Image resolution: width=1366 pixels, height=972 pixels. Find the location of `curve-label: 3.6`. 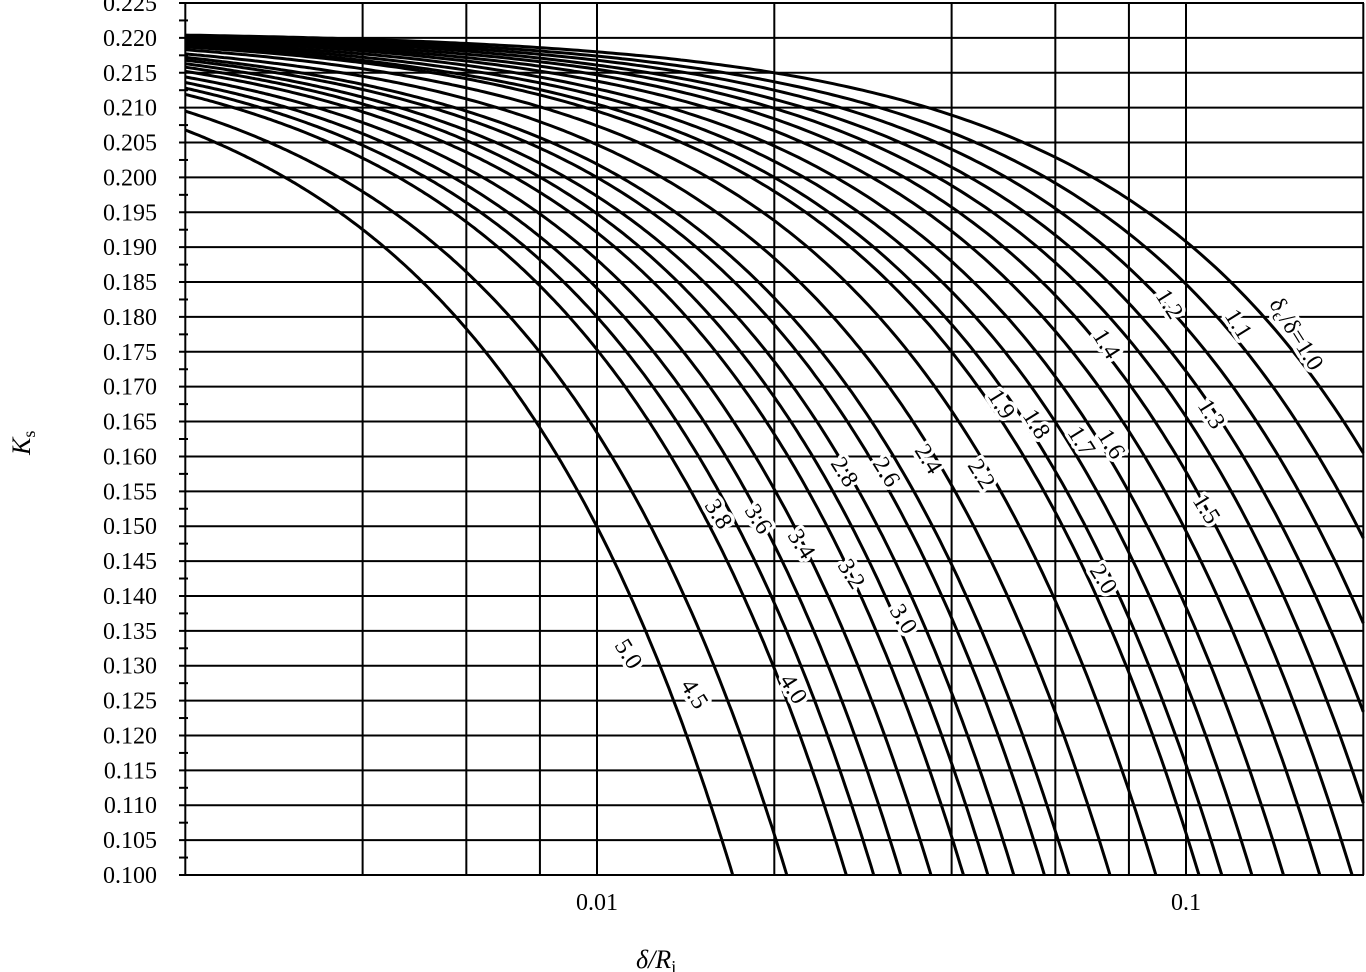

curve-label: 3.6 is located at coordinates (758, 519).